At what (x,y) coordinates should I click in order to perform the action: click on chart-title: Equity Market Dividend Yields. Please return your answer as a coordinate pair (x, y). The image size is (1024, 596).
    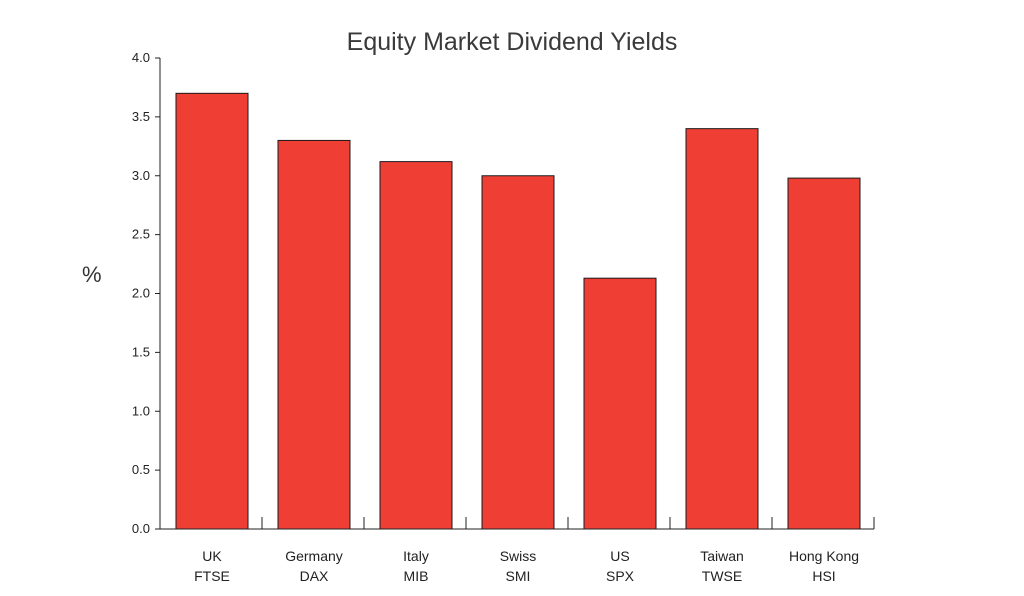
    Looking at the image, I should click on (512, 42).